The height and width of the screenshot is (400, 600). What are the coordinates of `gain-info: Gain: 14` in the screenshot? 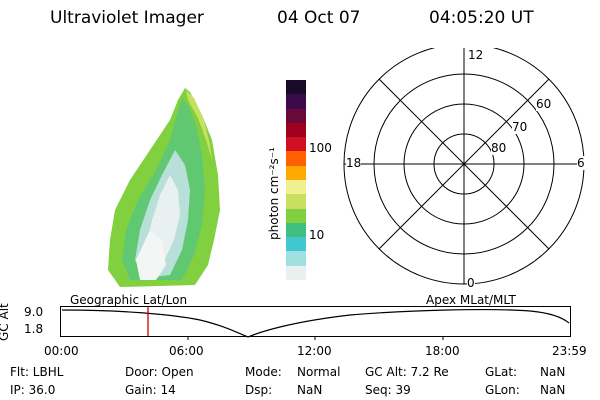 It's located at (150, 390).